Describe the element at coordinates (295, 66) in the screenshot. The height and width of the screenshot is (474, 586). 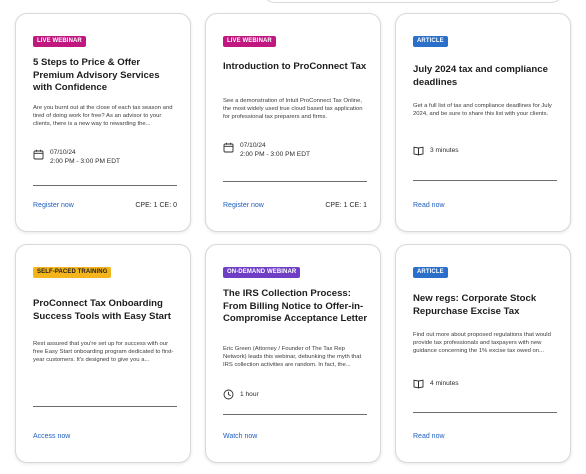
I see `card-title: Introduction to ProConnect Tax` at that location.